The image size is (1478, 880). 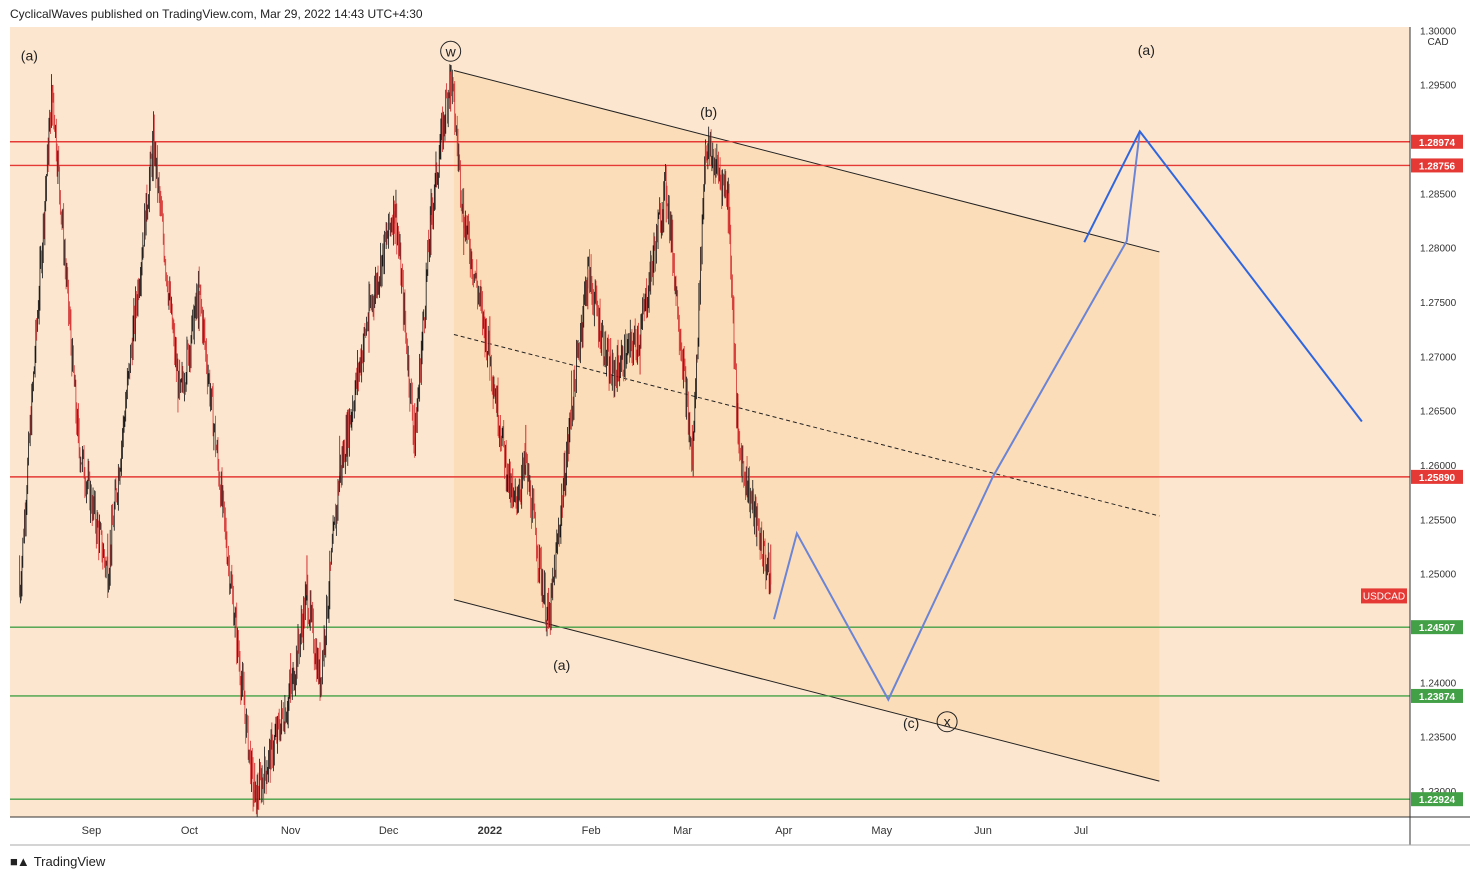 What do you see at coordinates (1438, 466) in the screenshot?
I see `y-tick-label: 1.26000` at bounding box center [1438, 466].